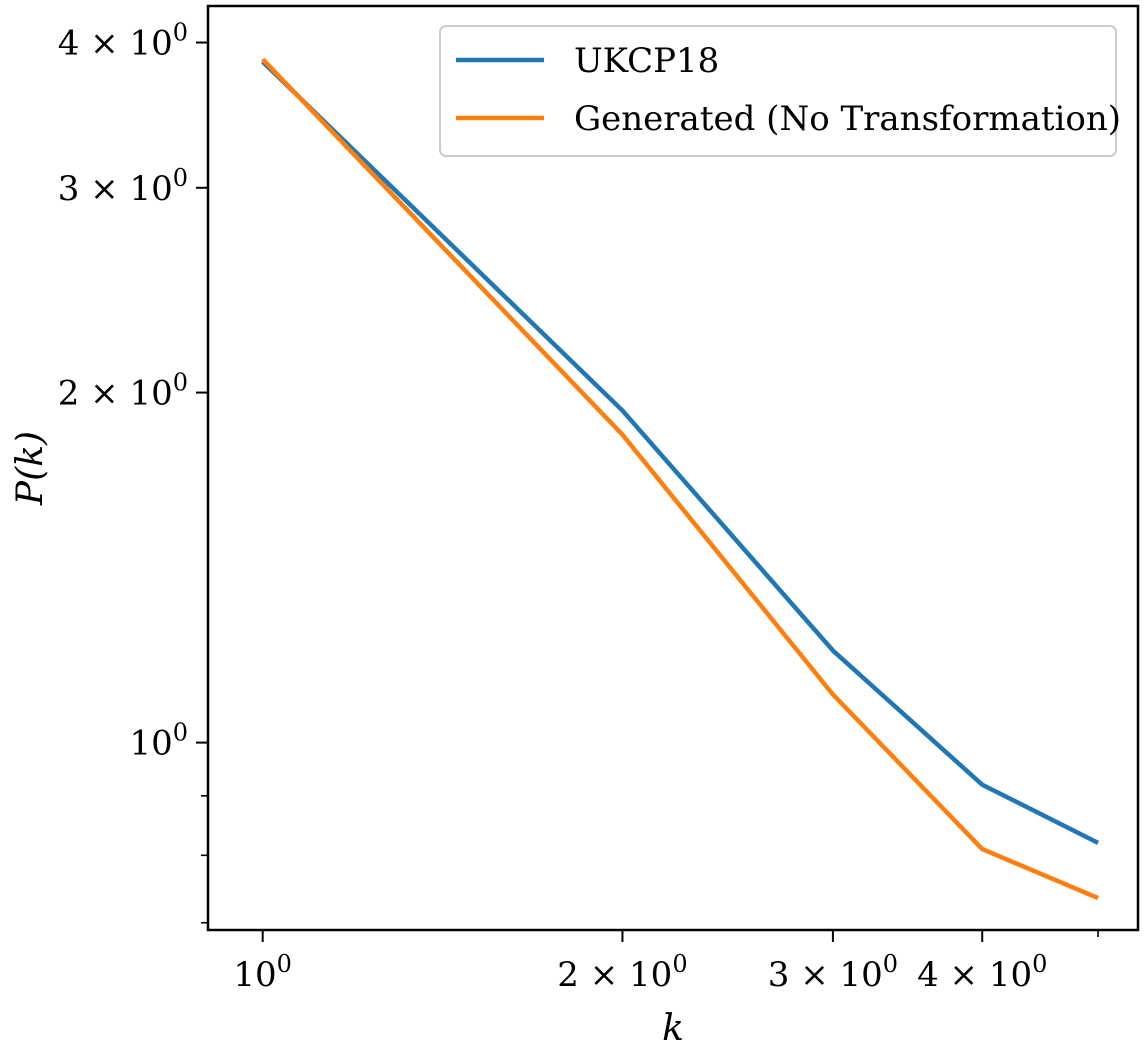  Describe the element at coordinates (646, 61) in the screenshot. I see `legend-label-0: UKCP18` at that location.